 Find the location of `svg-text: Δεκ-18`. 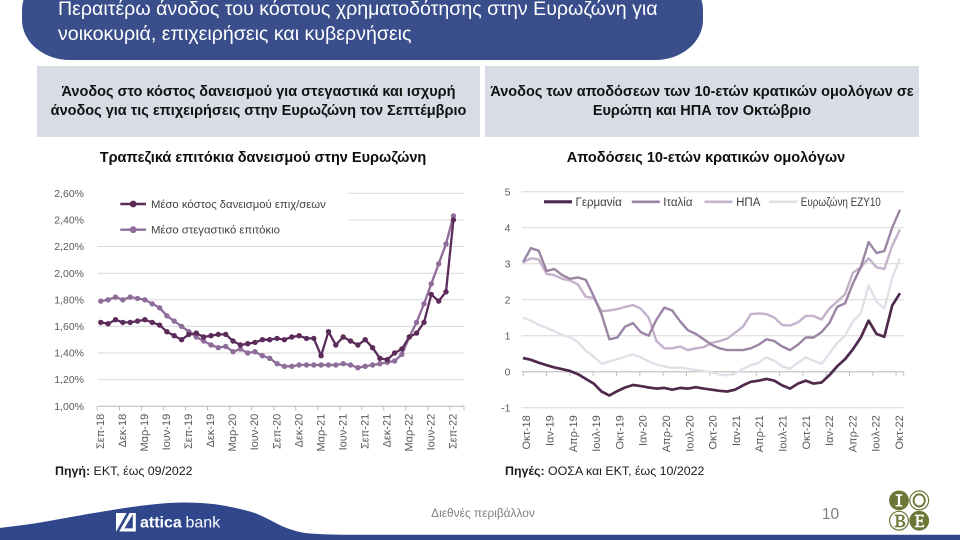

svg-text: Δεκ-18 is located at coordinates (123, 431).